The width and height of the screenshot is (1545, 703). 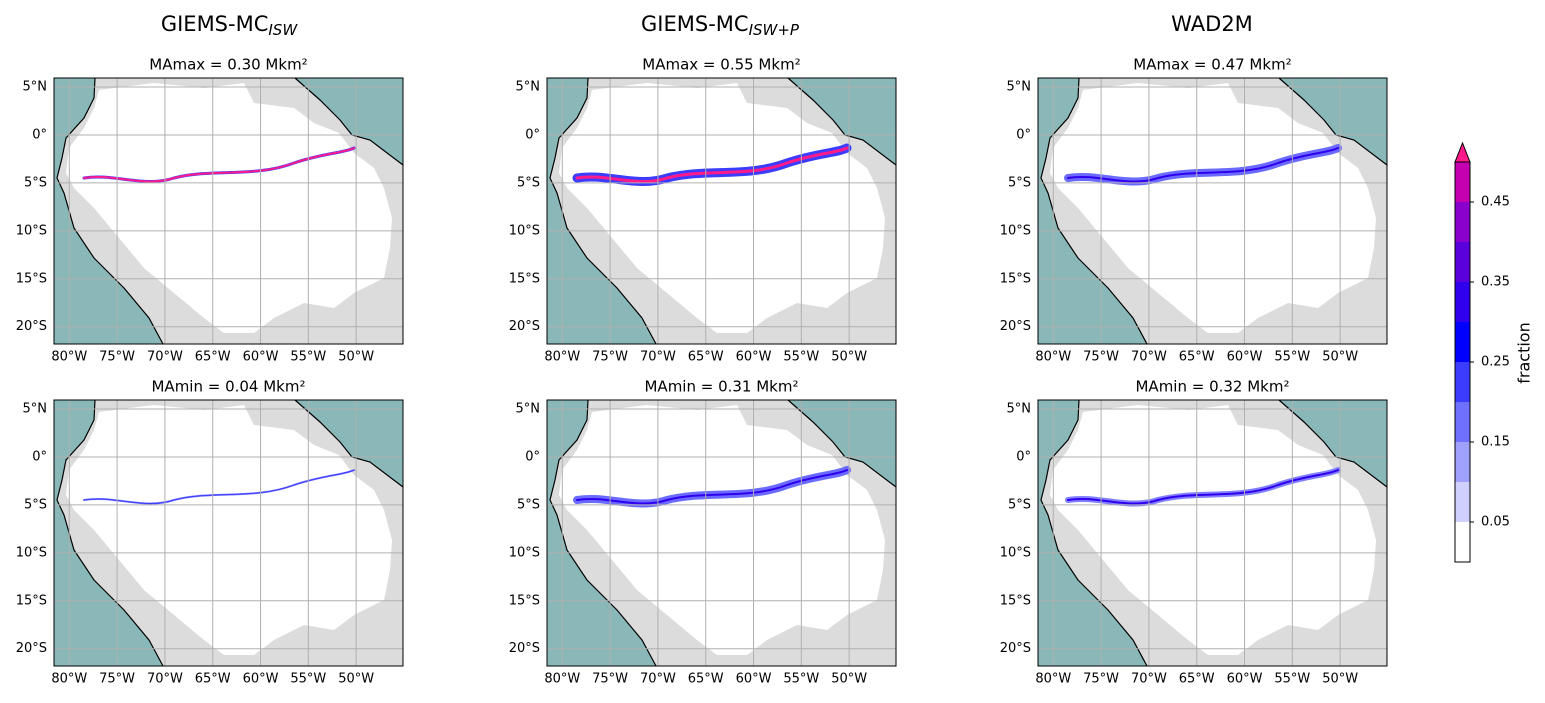 I want to click on column-title: GIEMS-MCISW, so click(x=229, y=25).